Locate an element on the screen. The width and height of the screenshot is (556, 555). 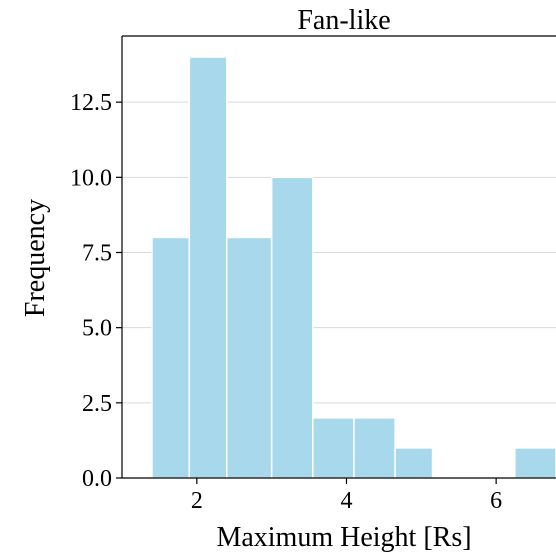
y-tick-label: 7.5 is located at coordinates (97, 253).